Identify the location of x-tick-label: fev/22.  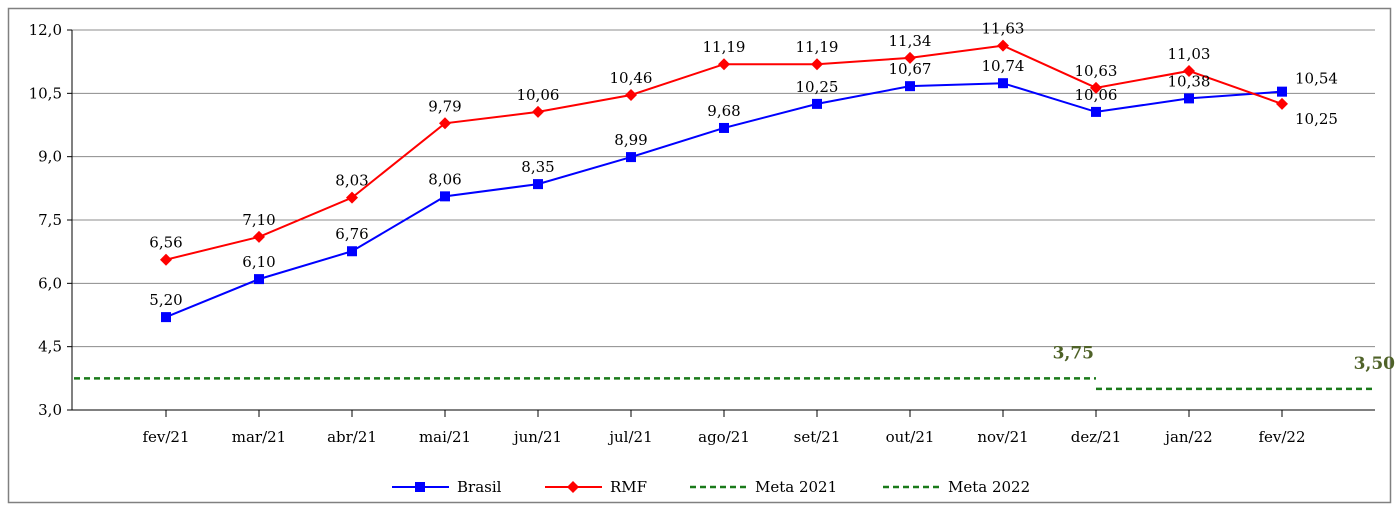
(1281, 437).